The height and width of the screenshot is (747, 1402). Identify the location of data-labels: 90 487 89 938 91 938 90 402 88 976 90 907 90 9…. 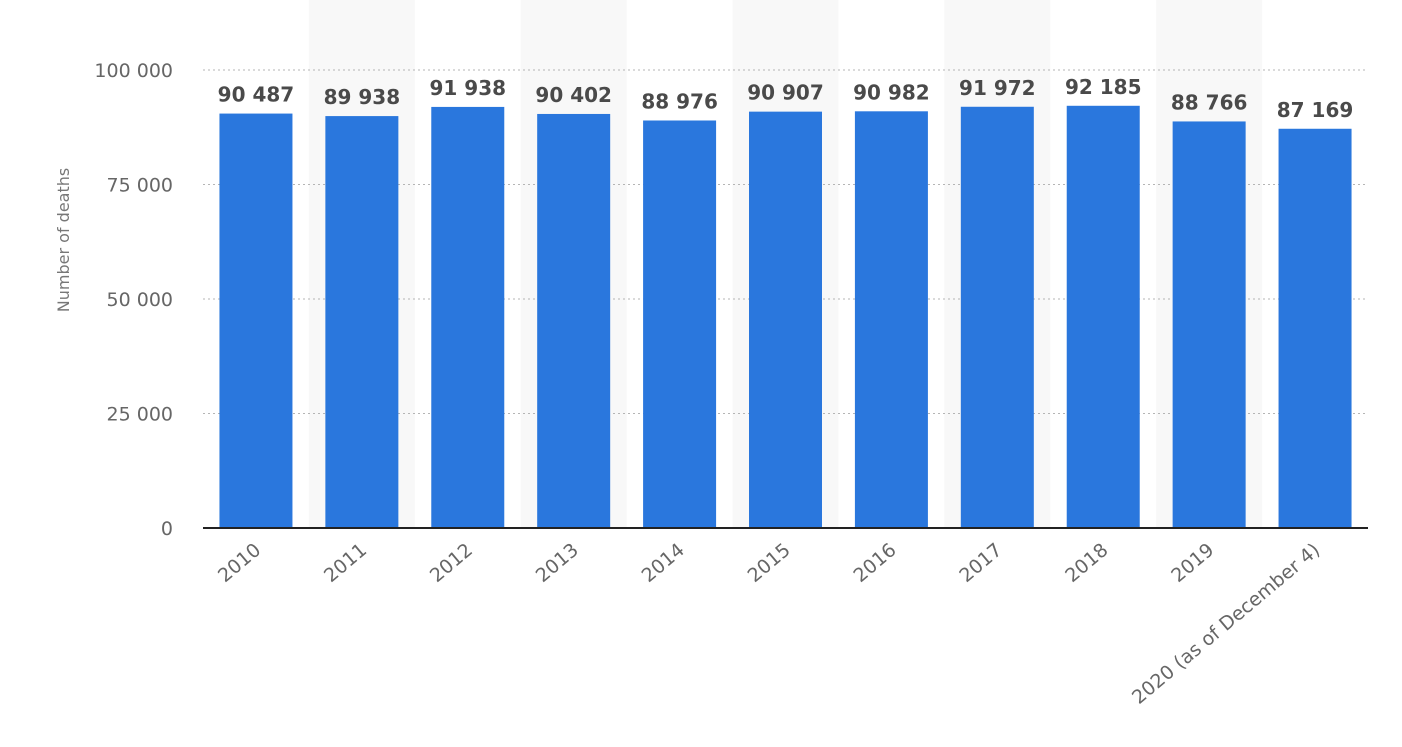
(786, 98).